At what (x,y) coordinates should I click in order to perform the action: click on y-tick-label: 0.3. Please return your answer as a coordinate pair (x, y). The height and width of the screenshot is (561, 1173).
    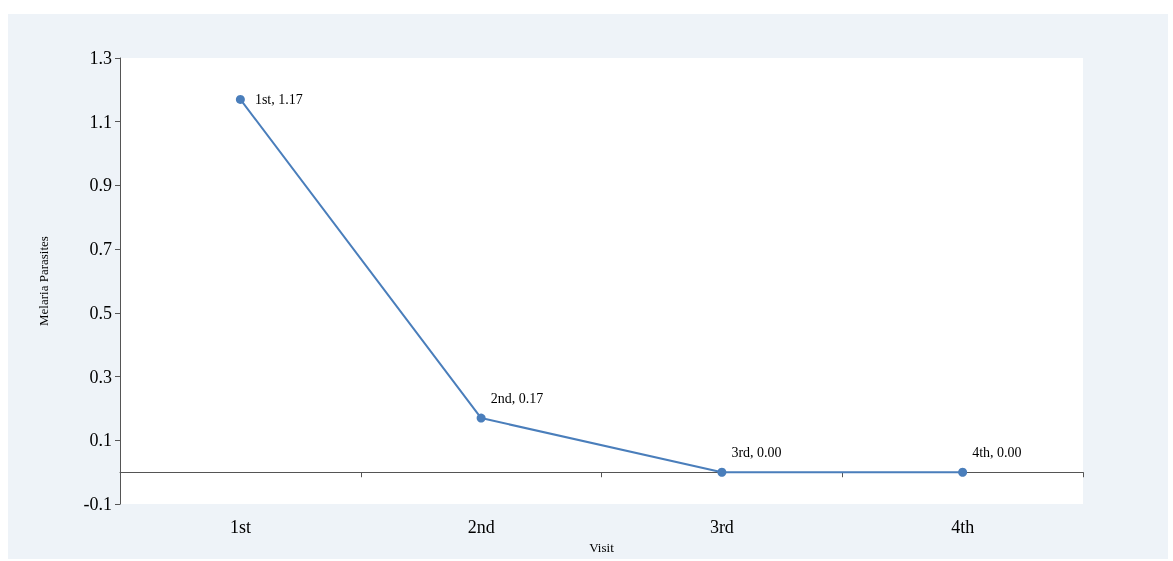
    Looking at the image, I should click on (100, 376).